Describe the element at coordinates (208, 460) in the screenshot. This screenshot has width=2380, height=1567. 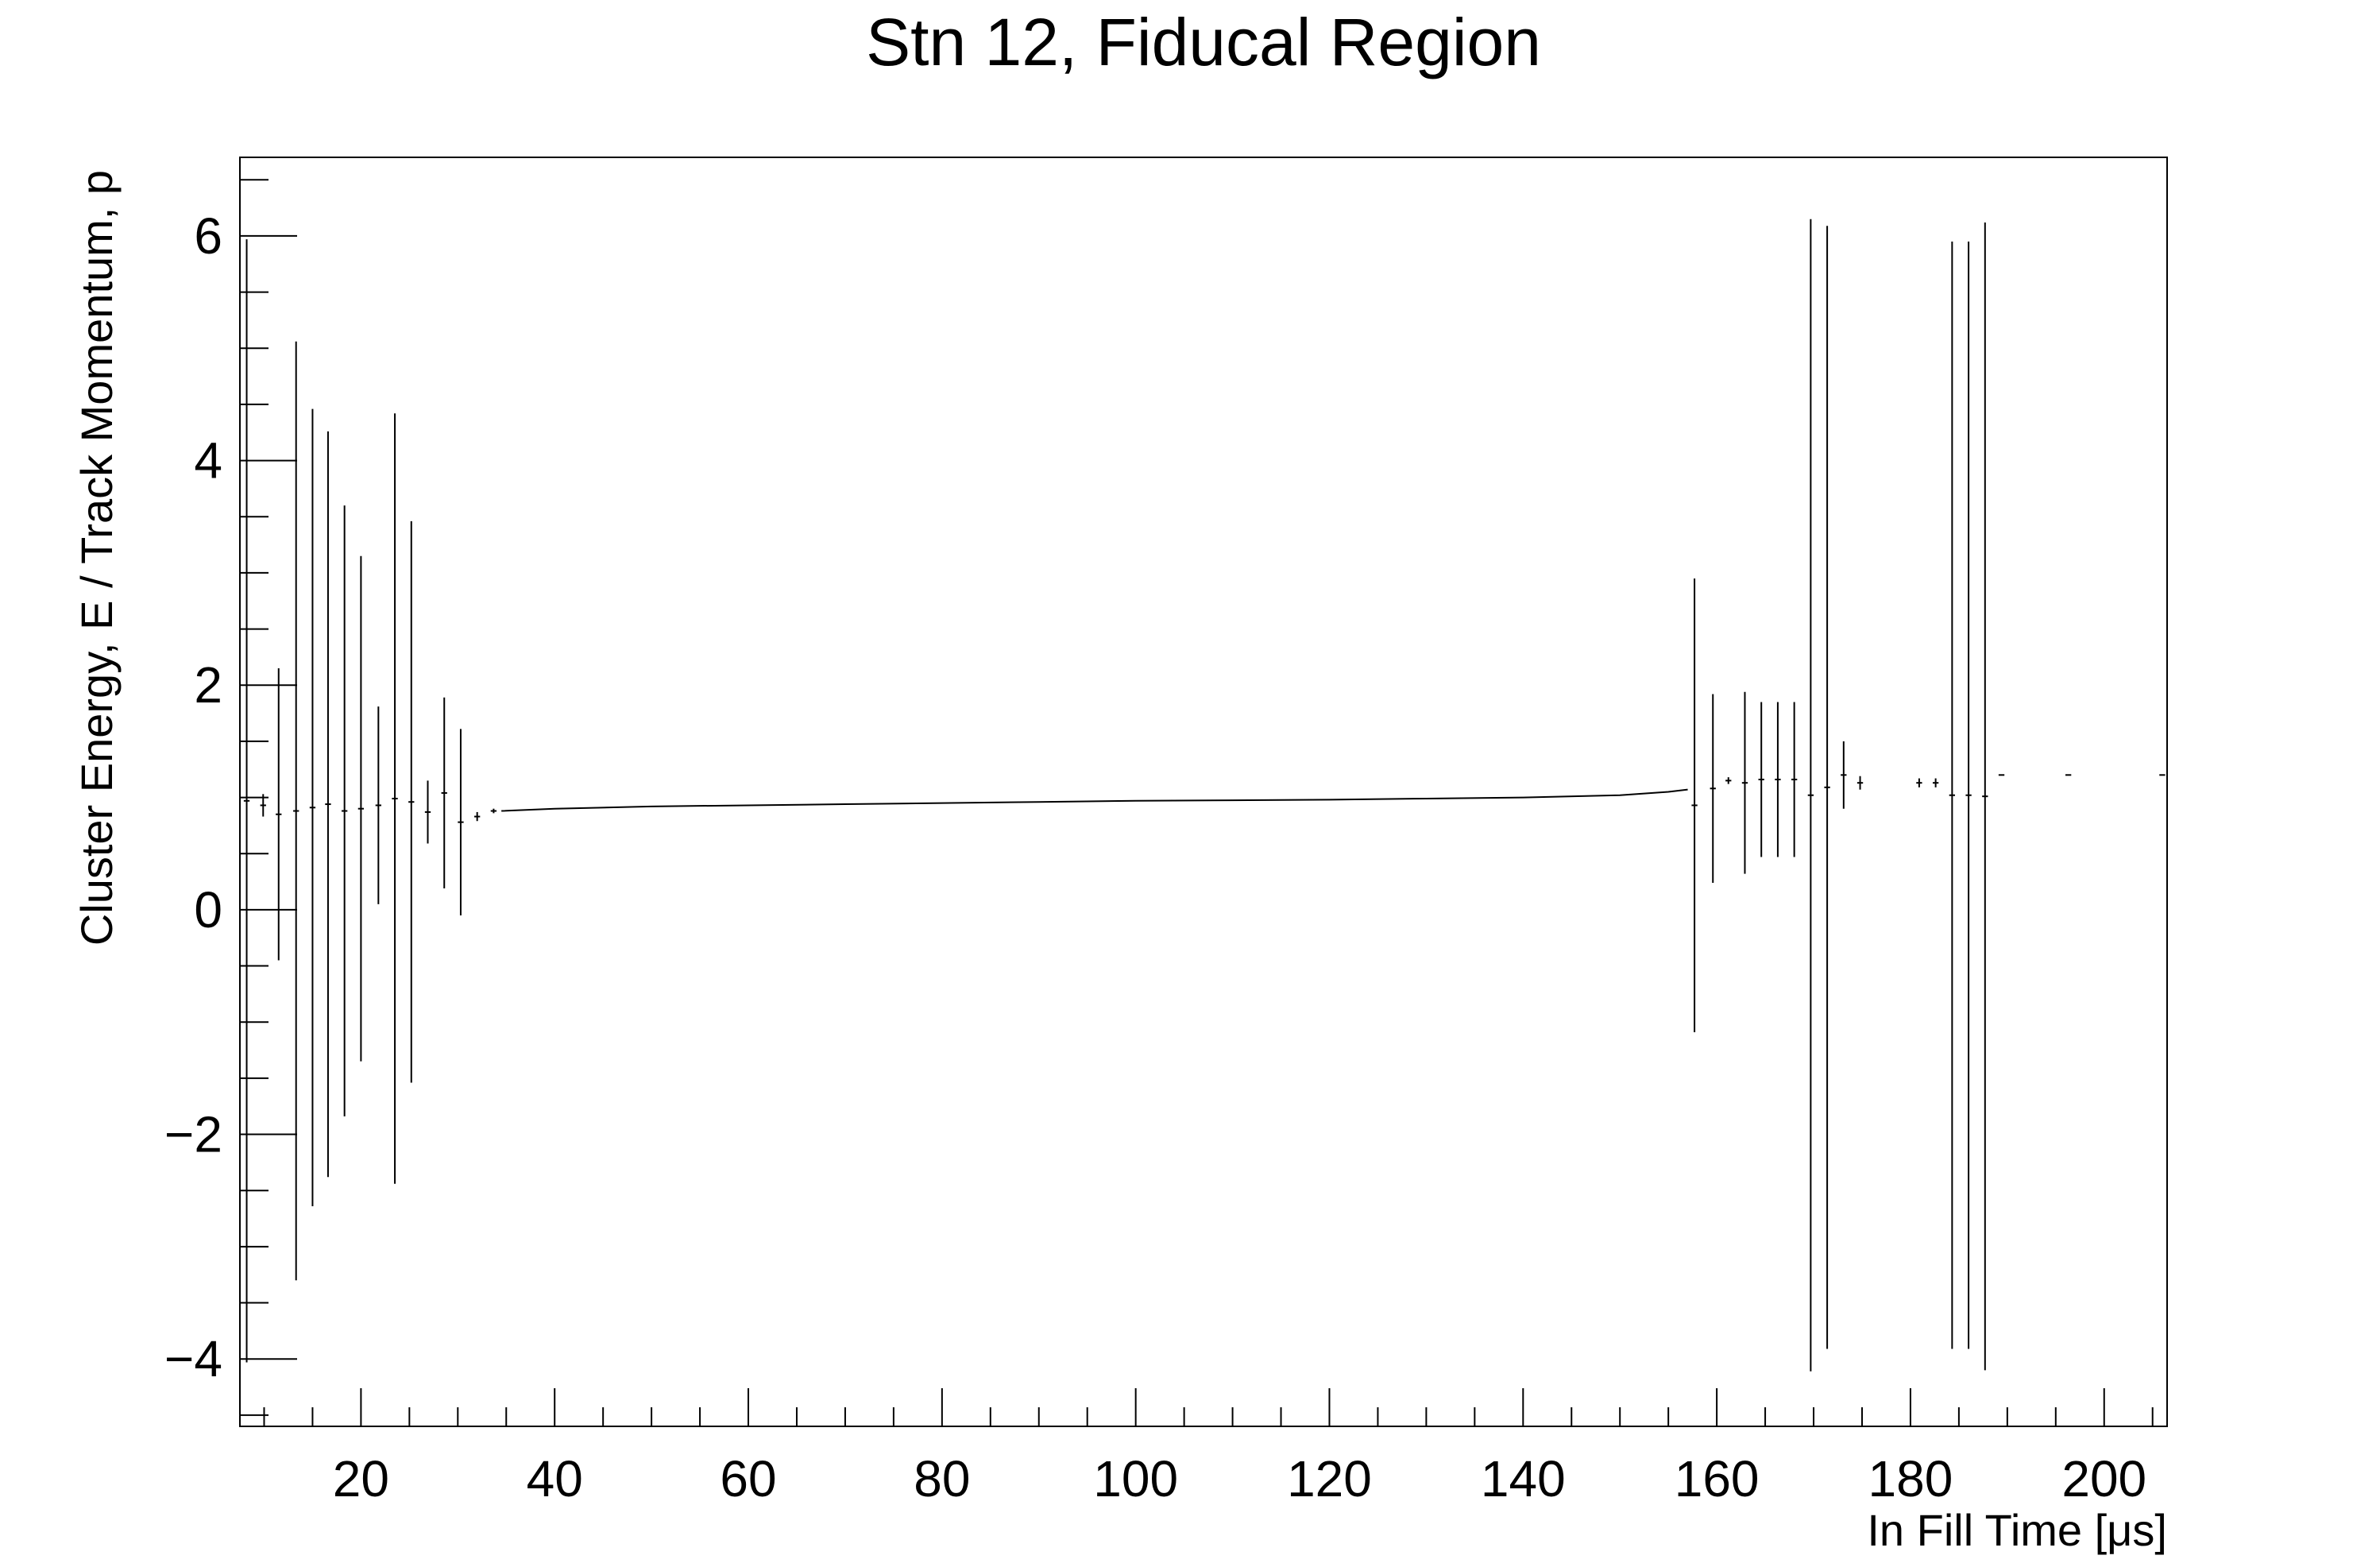
I see `y-tick-label: 4` at that location.